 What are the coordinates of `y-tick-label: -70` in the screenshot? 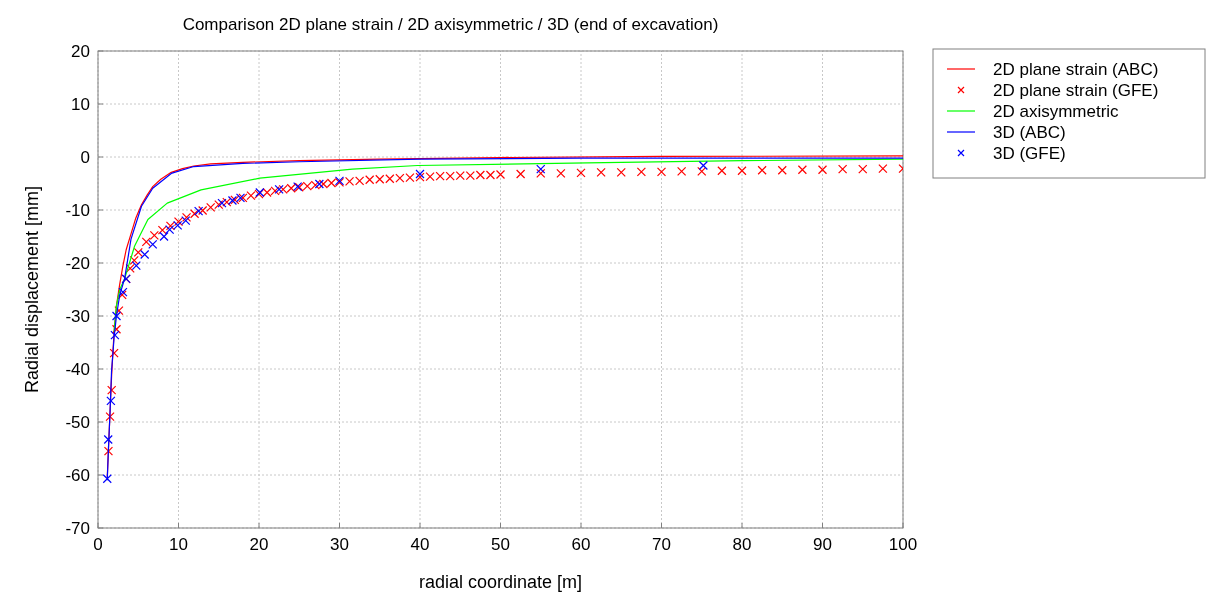 It's located at (77, 528).